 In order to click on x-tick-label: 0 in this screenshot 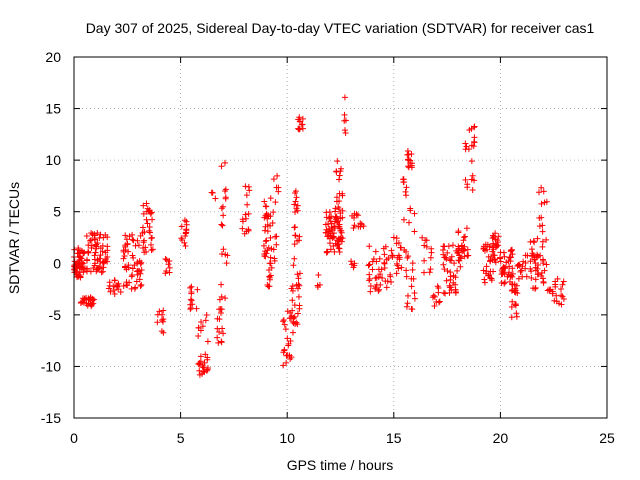, I will do `click(74, 438)`.